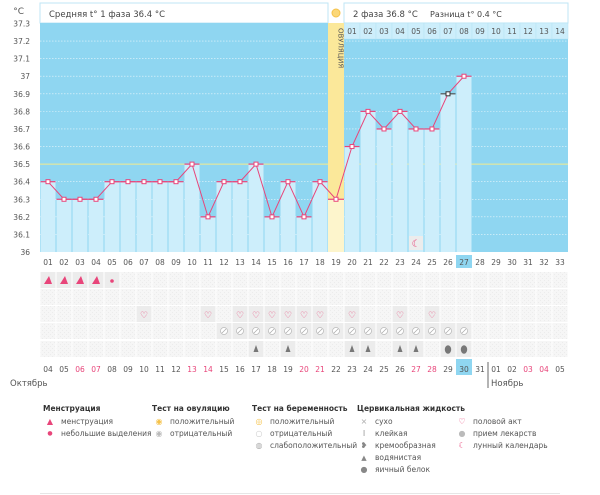 The image size is (600, 495). What do you see at coordinates (106, 433) in the screenshot?
I see `legend-label: небольшие выделения` at bounding box center [106, 433].